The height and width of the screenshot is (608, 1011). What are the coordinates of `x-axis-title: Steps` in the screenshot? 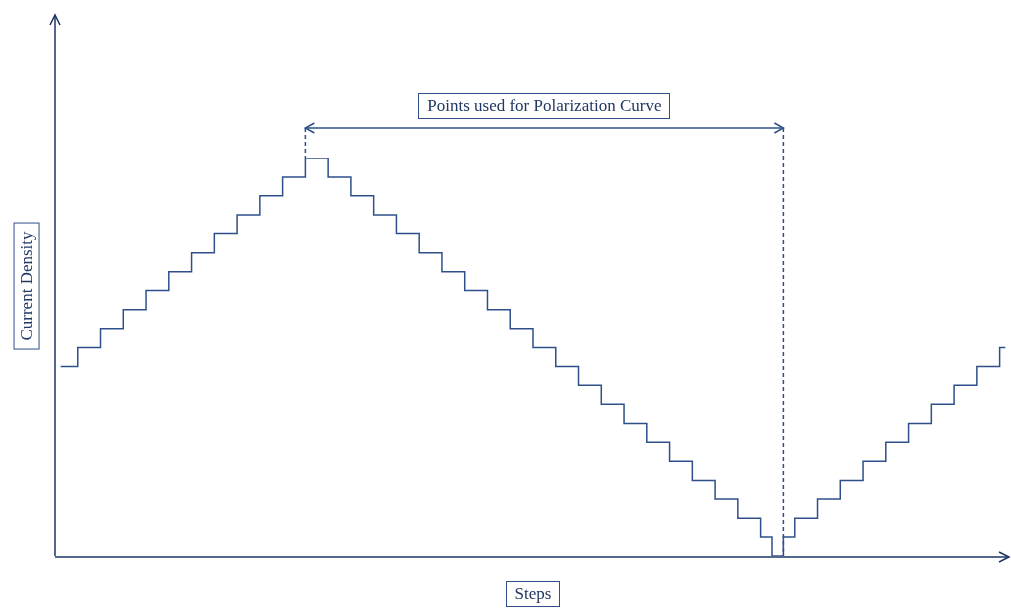 It's located at (533, 594).